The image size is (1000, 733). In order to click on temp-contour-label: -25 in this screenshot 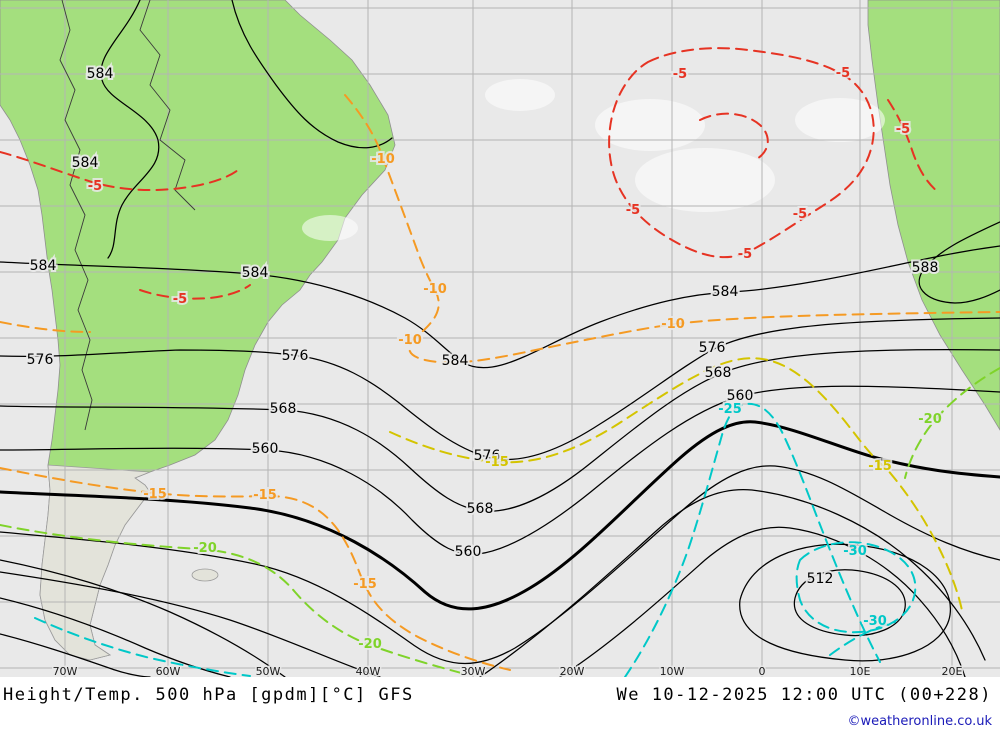, I will do `click(730, 409)`.